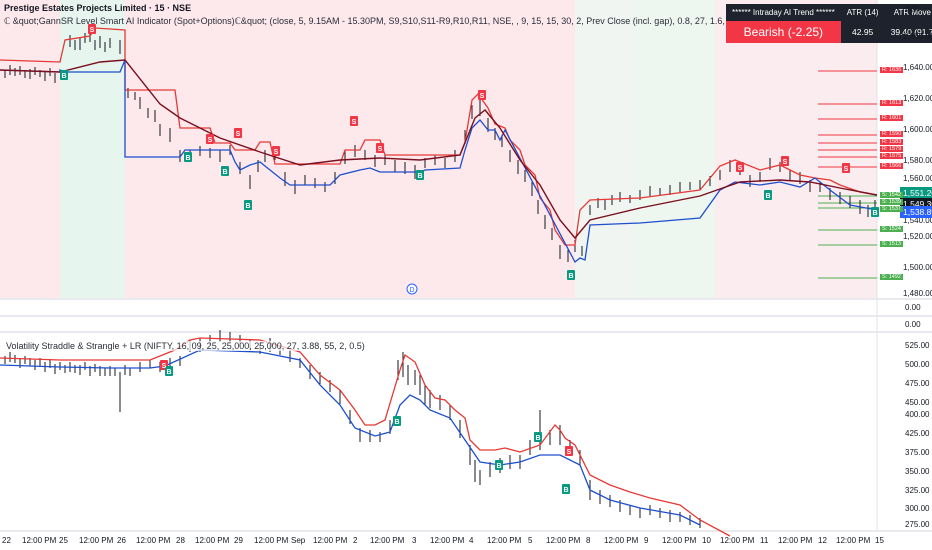 The image size is (932, 550). What do you see at coordinates (917, 36) in the screenshot?
I see `price-axis-label: 1,660.00` at bounding box center [917, 36].